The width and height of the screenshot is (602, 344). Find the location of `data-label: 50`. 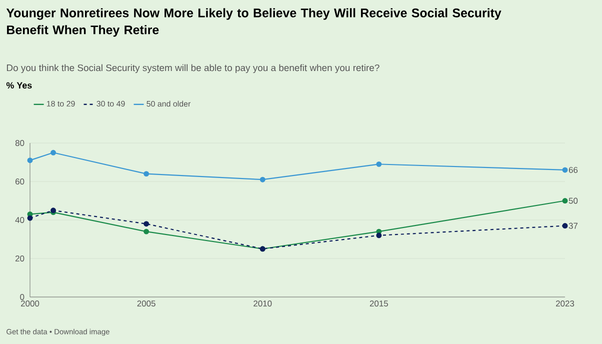

data-label: 50 is located at coordinates (573, 201).